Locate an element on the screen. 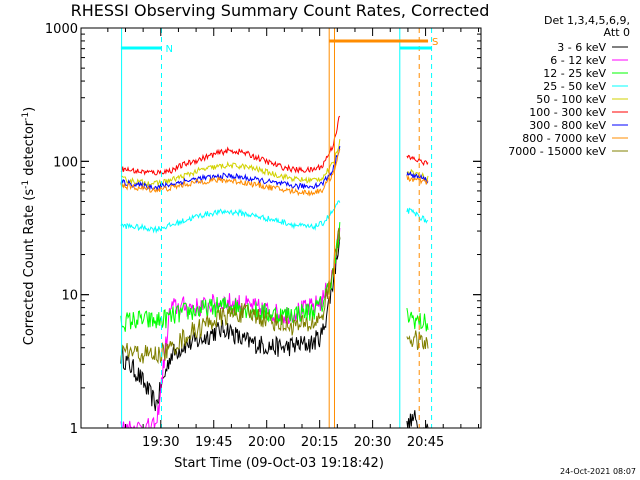 Image resolution: width=640 pixels, height=480 pixels. x-tick-label-20-15: 20:15 is located at coordinates (319, 442).